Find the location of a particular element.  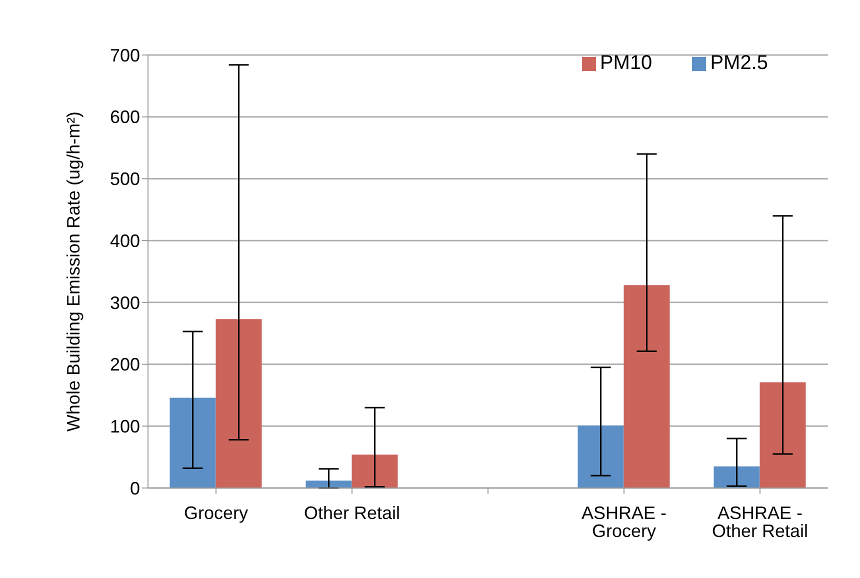

x-tick-label: Other Retail is located at coordinates (352, 512).